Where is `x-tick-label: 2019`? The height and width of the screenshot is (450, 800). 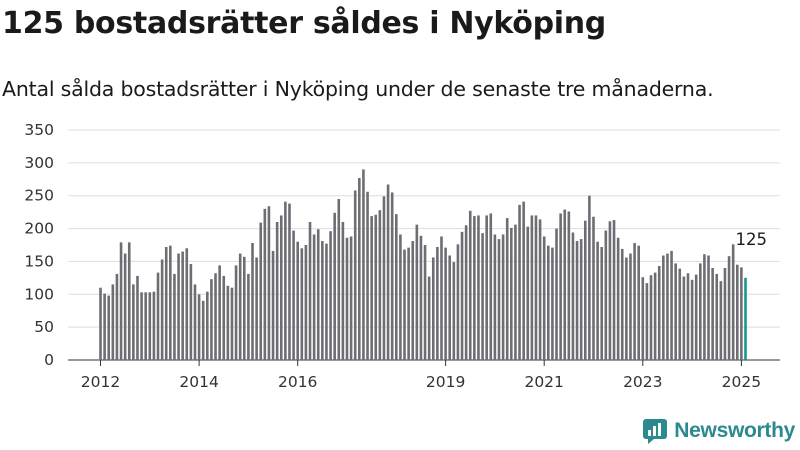 x-tick-label: 2019 is located at coordinates (445, 382).